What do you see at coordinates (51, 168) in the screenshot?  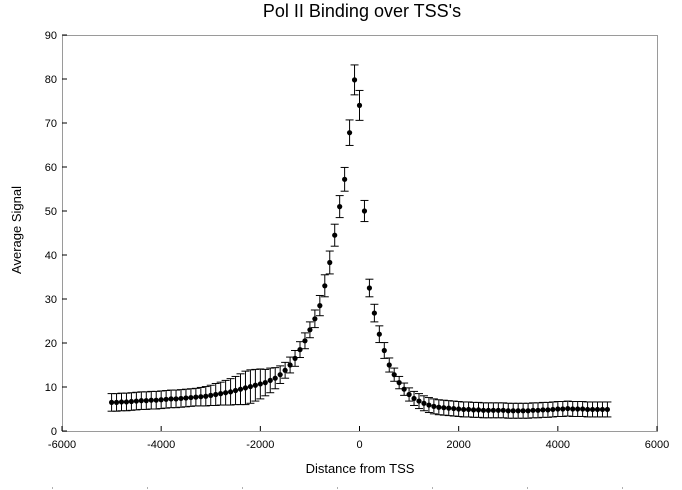 I see `y-tick-label: 60` at bounding box center [51, 168].